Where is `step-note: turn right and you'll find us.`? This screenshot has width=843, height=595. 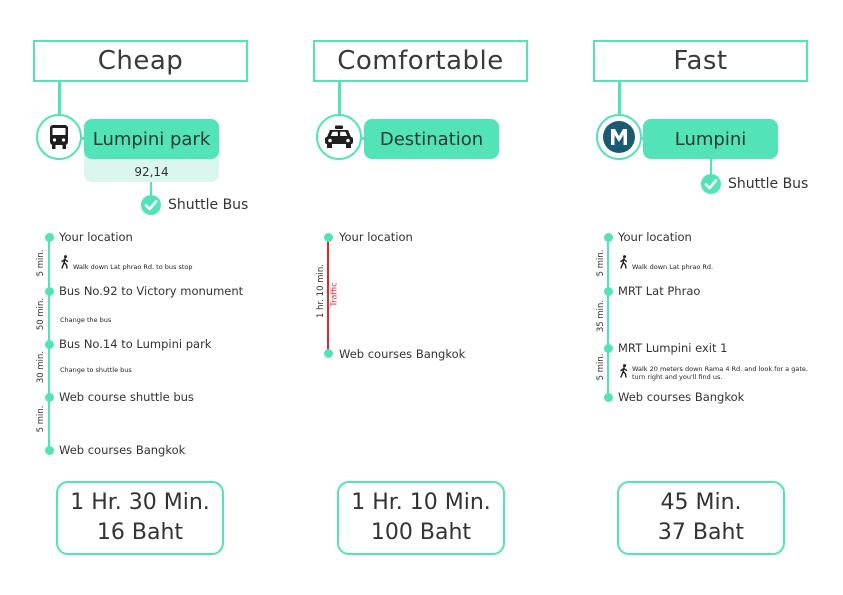 step-note: turn right and you'll find us. is located at coordinates (677, 377).